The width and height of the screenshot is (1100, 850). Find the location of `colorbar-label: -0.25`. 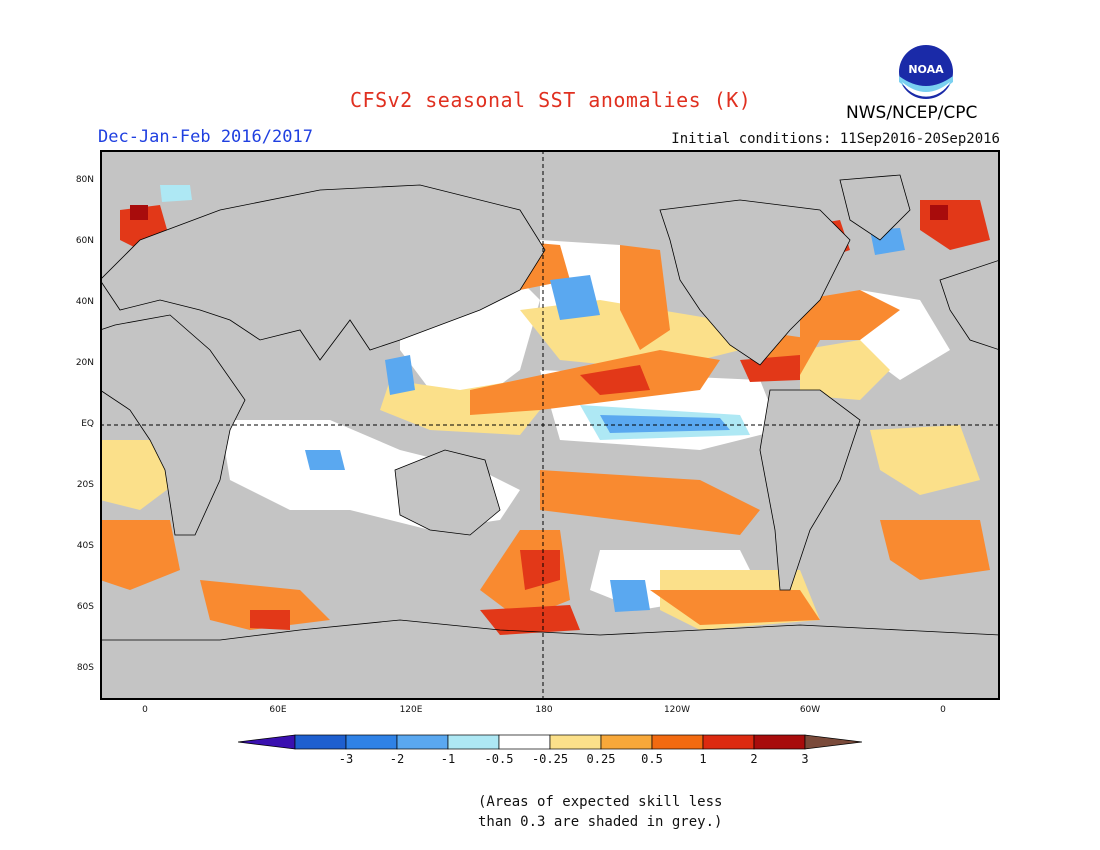

colorbar-label: -0.25 is located at coordinates (550, 759).